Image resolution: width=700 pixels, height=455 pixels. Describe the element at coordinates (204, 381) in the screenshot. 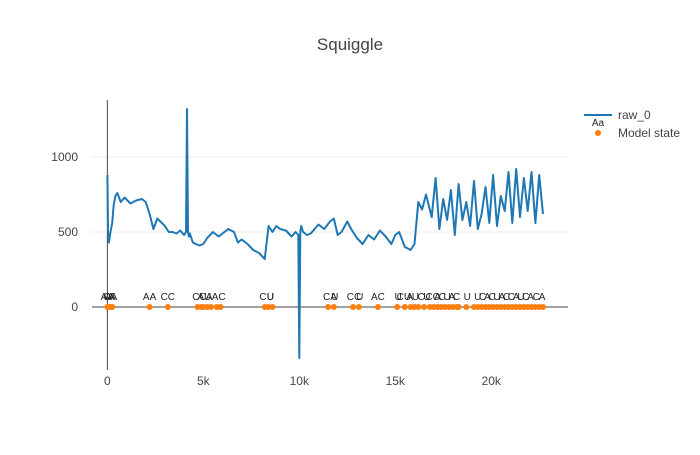

I see `x-tick-label: 5k` at that location.